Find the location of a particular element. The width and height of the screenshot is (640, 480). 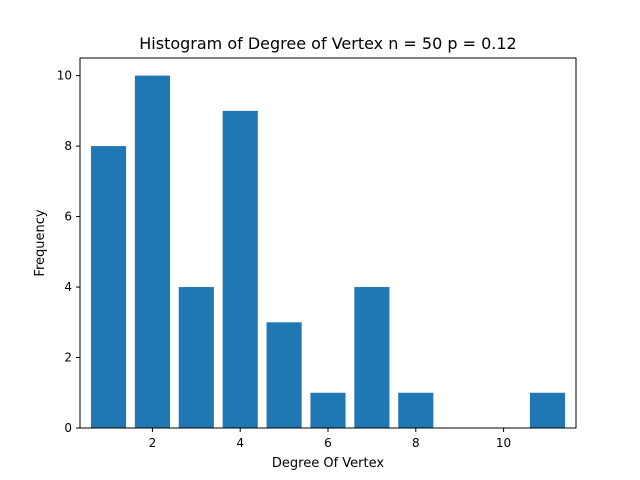

x-axis-ticks: 2 4 6 8 10 is located at coordinates (330, 439).